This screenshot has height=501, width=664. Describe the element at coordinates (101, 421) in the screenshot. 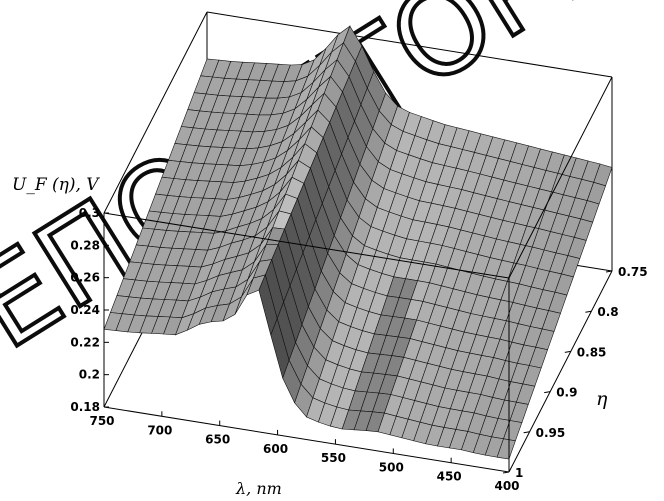

I see `x-tick-label: 750` at that location.